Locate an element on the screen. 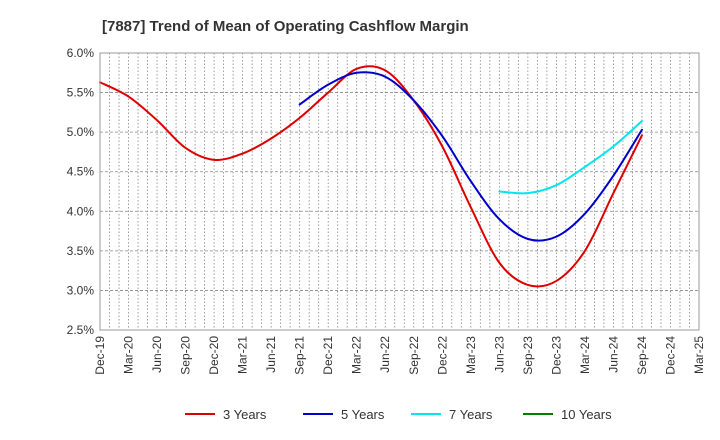 The image size is (720, 440). x-tick-label: Jun-21 is located at coordinates (271, 354).